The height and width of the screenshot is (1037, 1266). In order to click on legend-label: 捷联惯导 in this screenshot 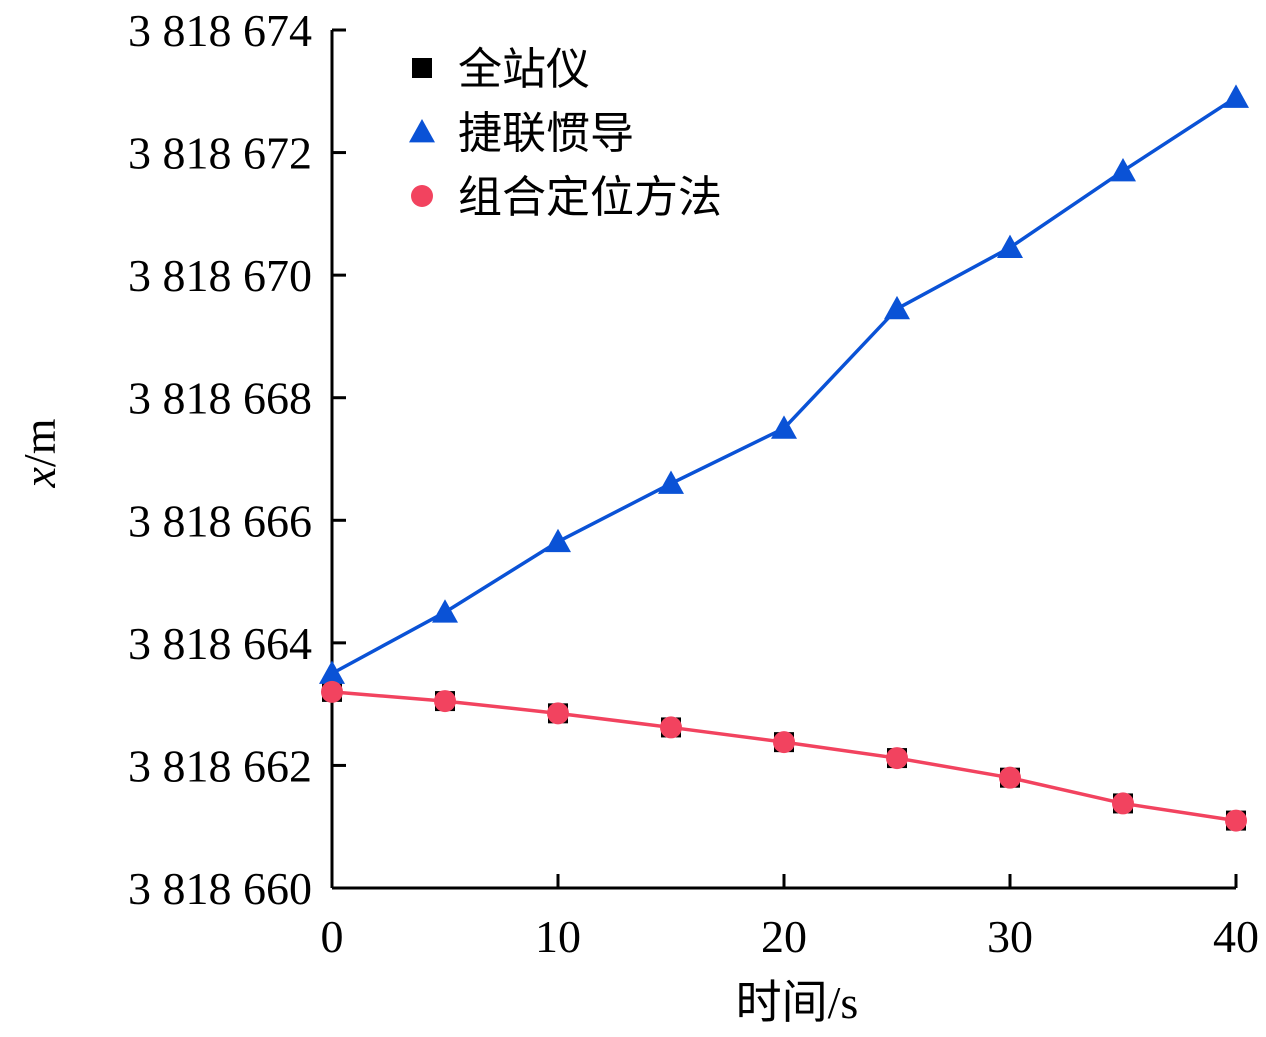, I will do `click(546, 133)`.